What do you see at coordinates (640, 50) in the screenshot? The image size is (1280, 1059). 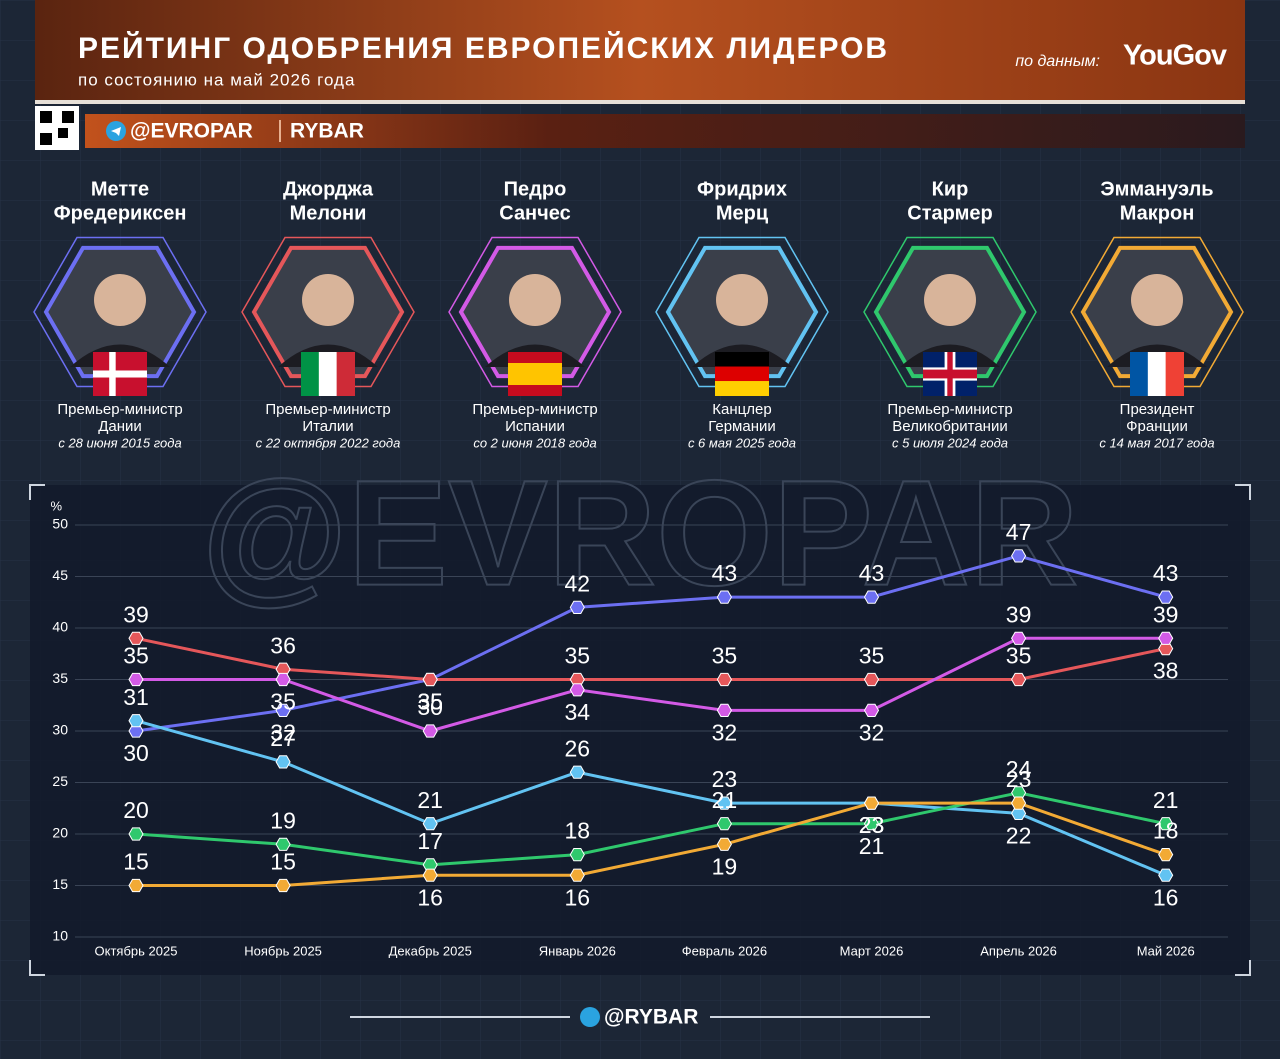 I see `header-band` at bounding box center [640, 50].